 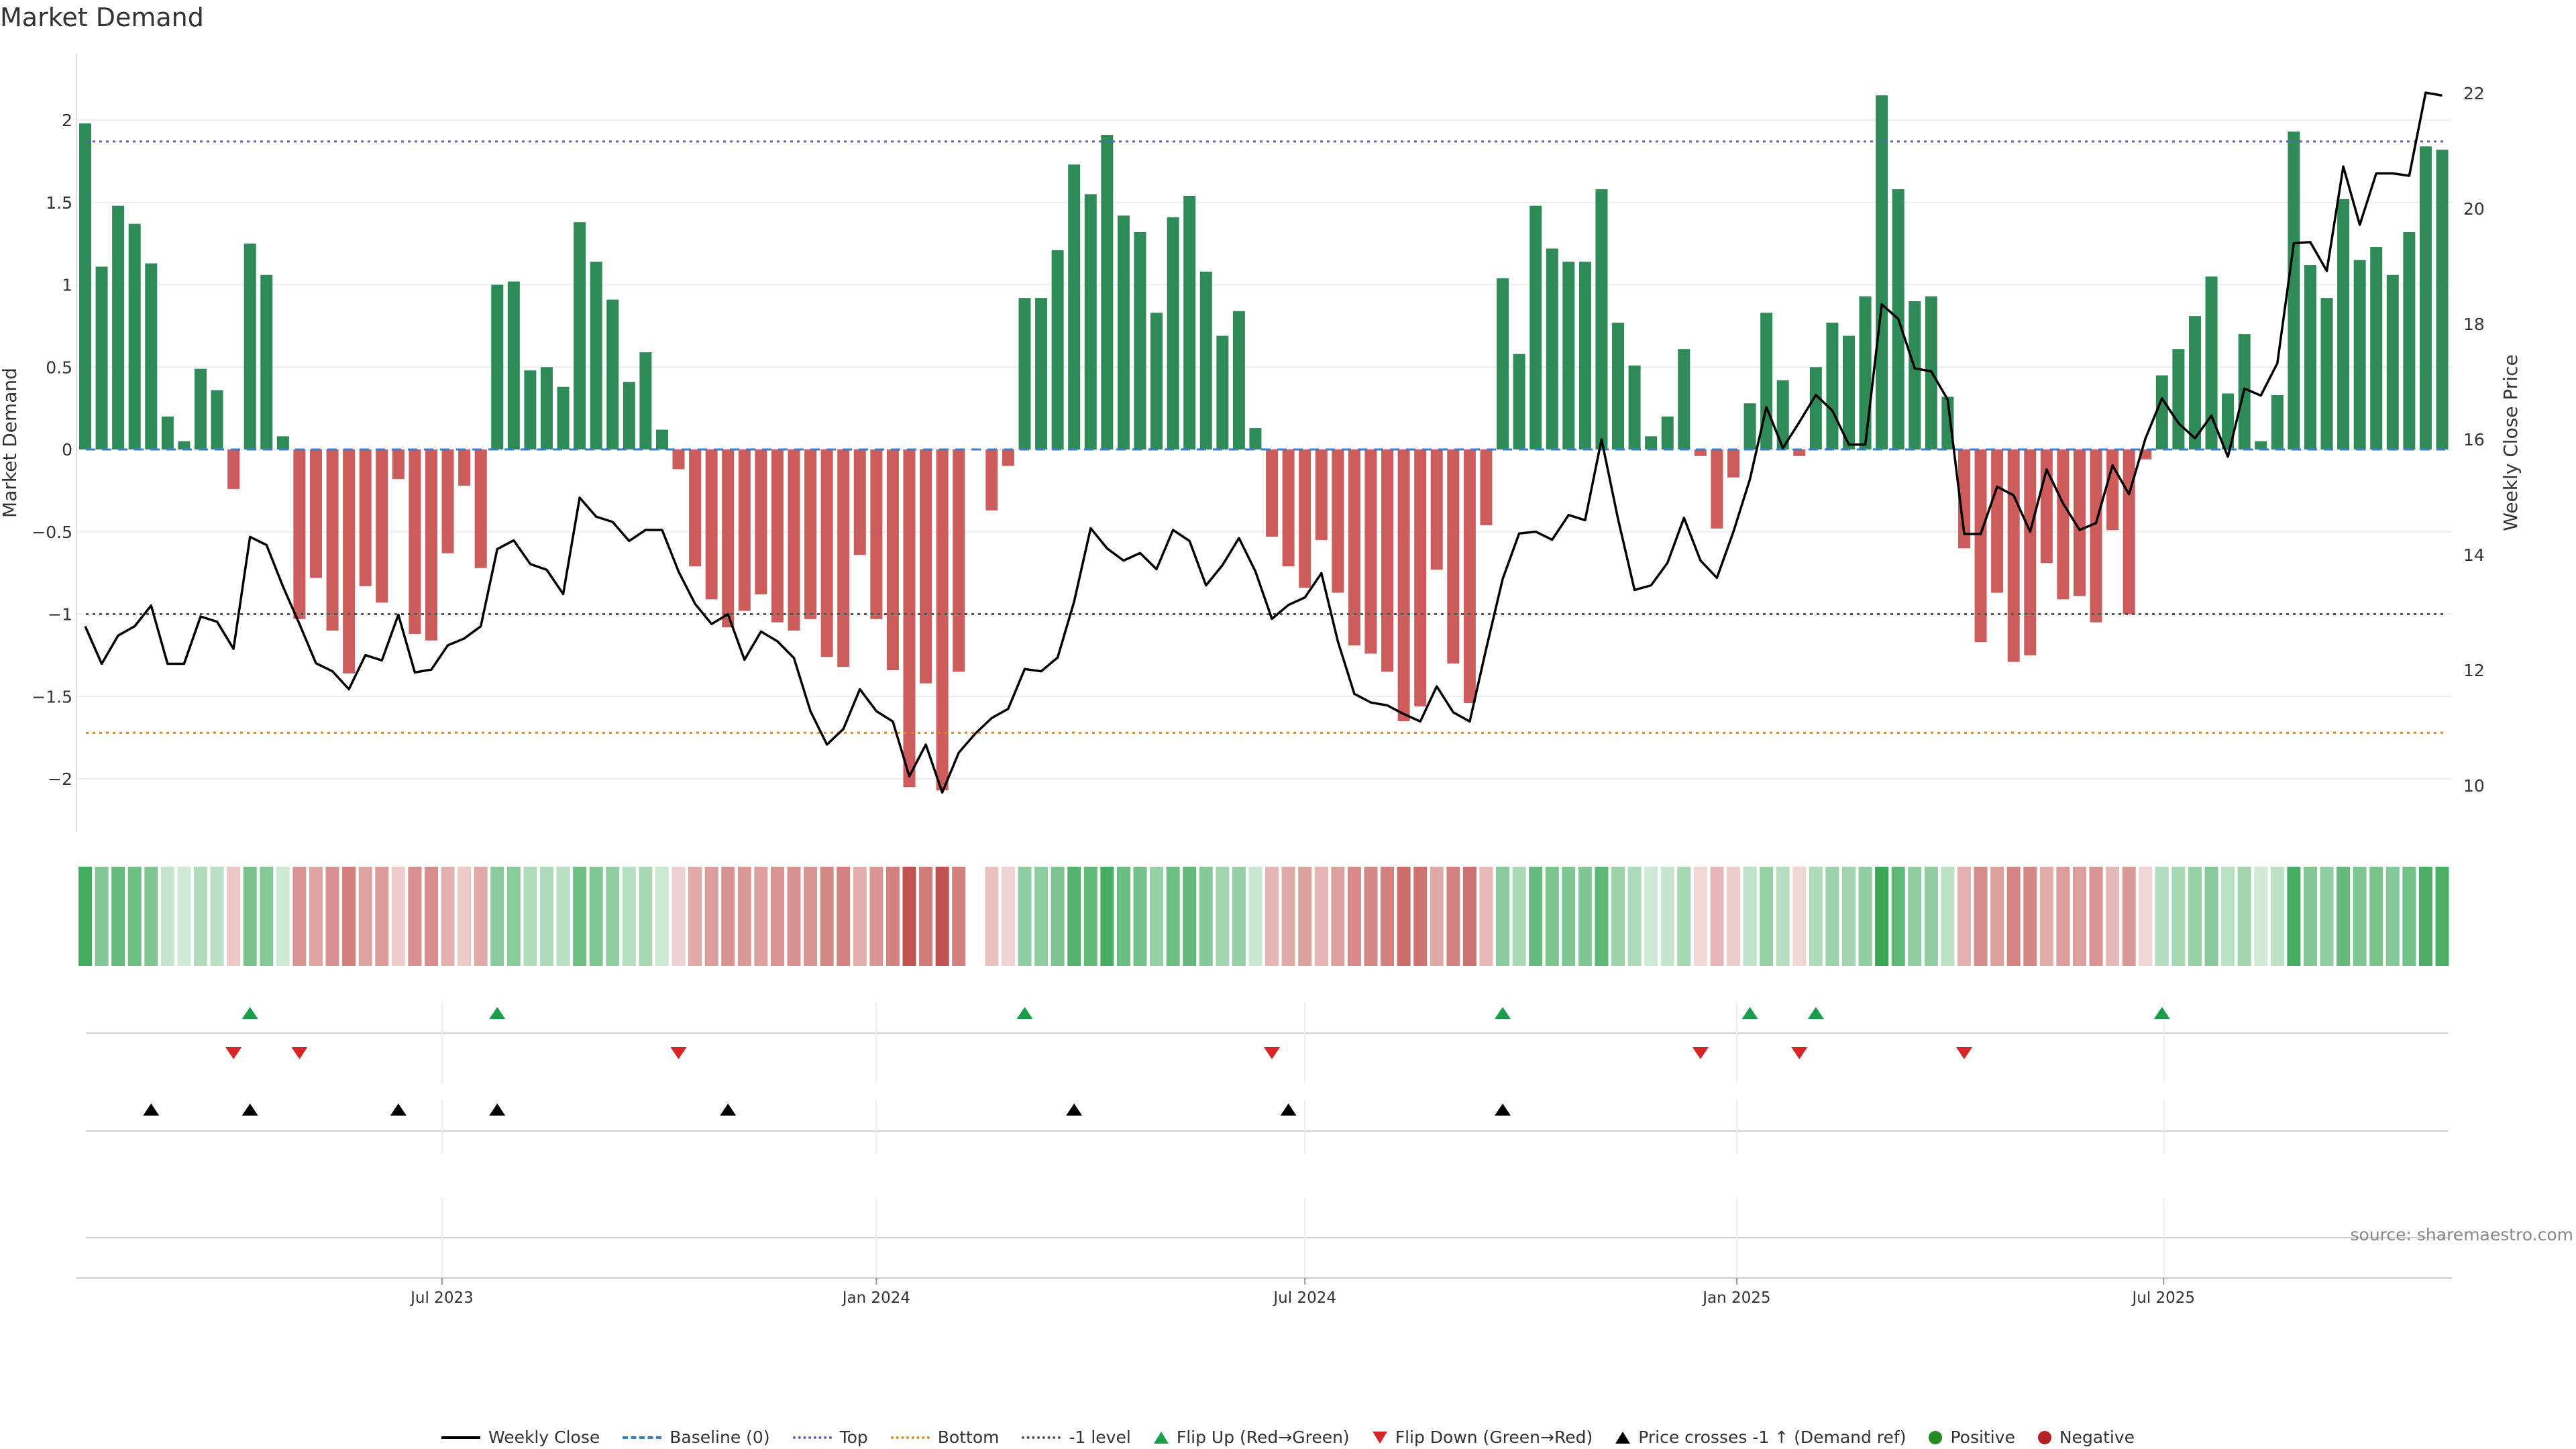 I want to click on legend-line-swatch, so click(x=1041, y=1437).